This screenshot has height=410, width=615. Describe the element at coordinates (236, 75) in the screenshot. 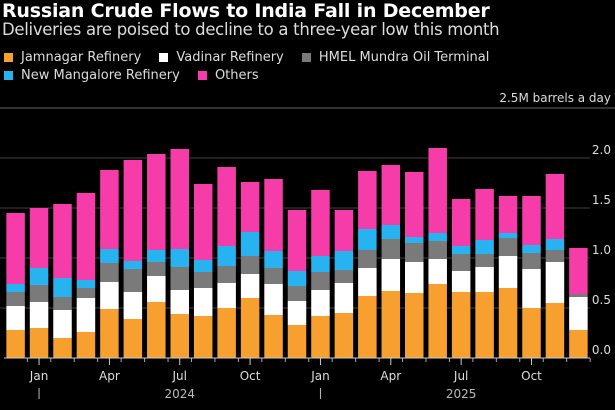

I see `legend-label: Others` at that location.